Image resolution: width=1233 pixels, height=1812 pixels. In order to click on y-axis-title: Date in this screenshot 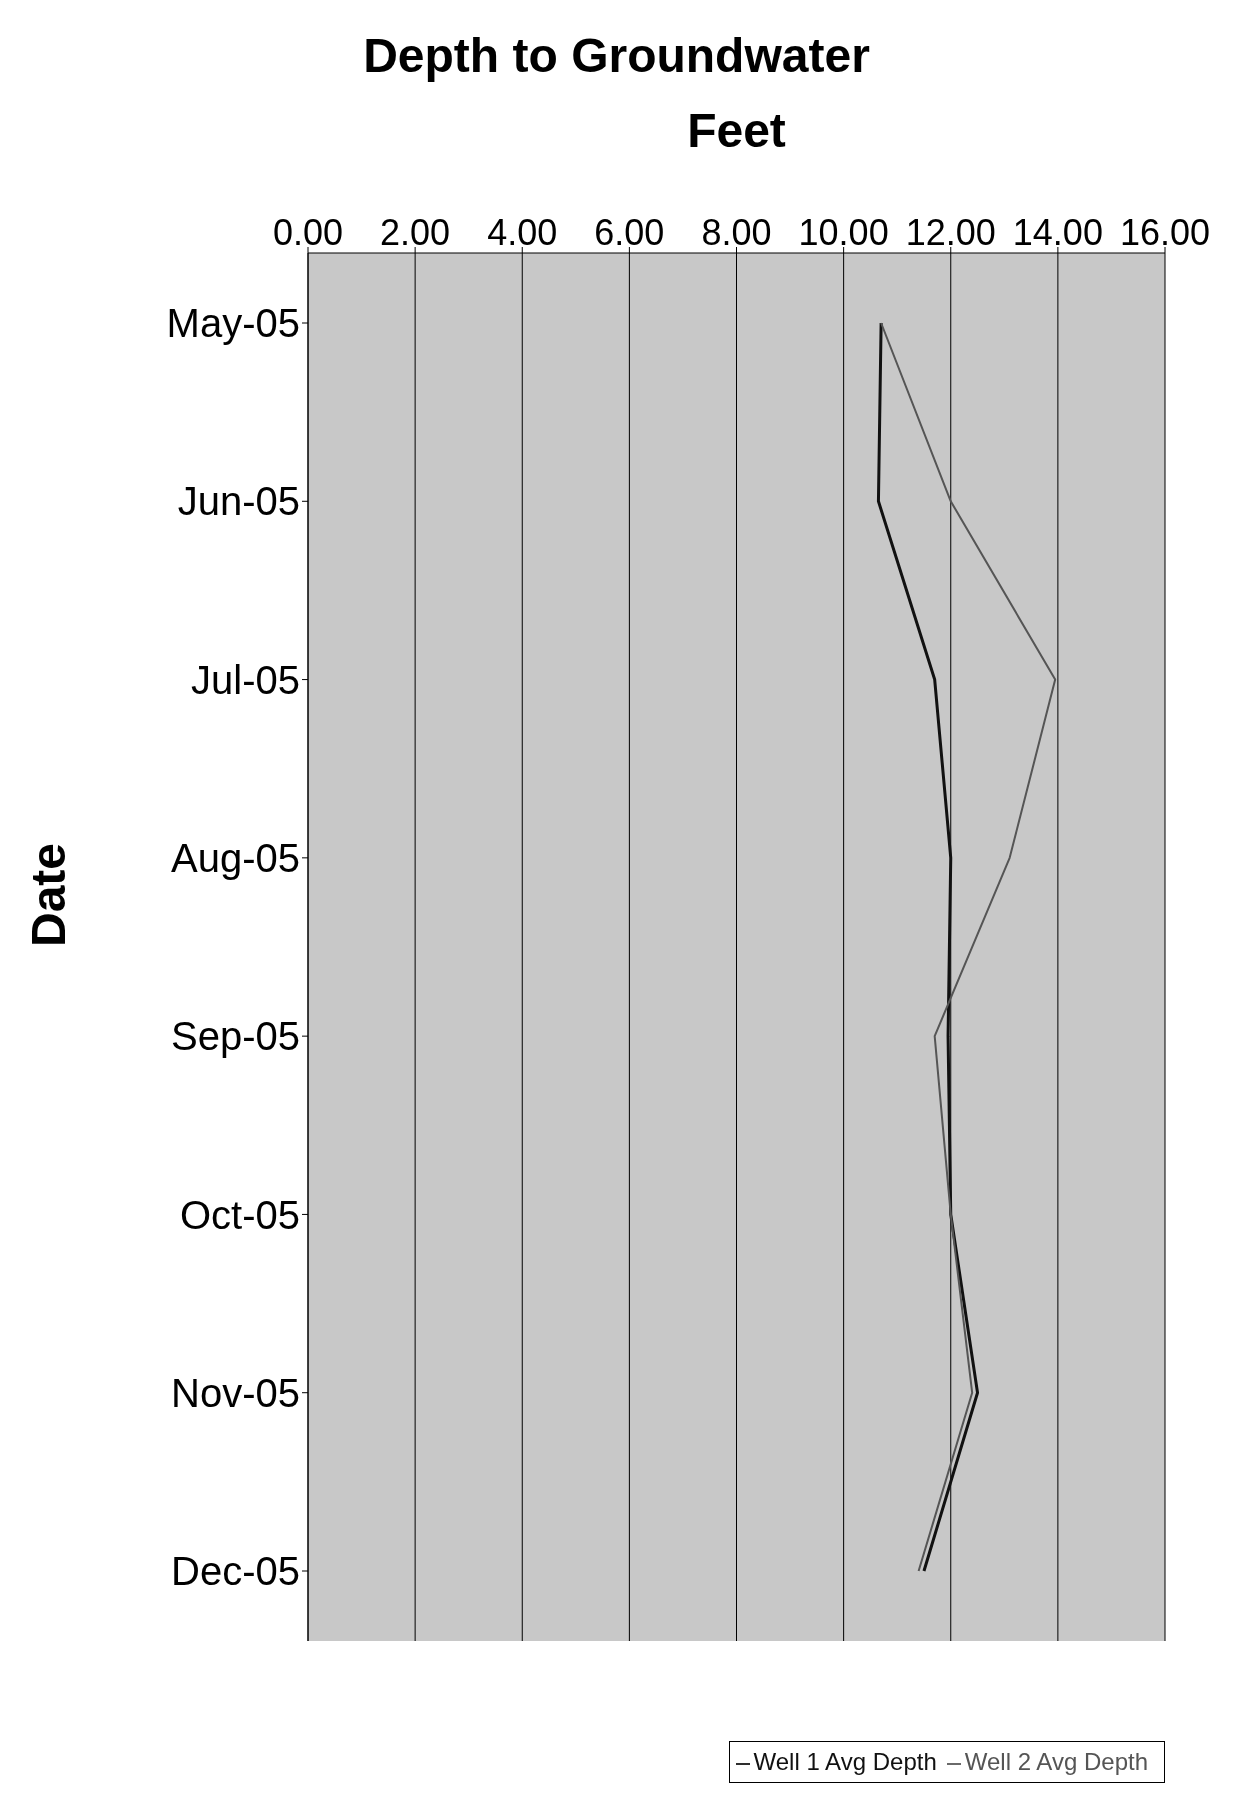, I will do `click(49, 894)`.